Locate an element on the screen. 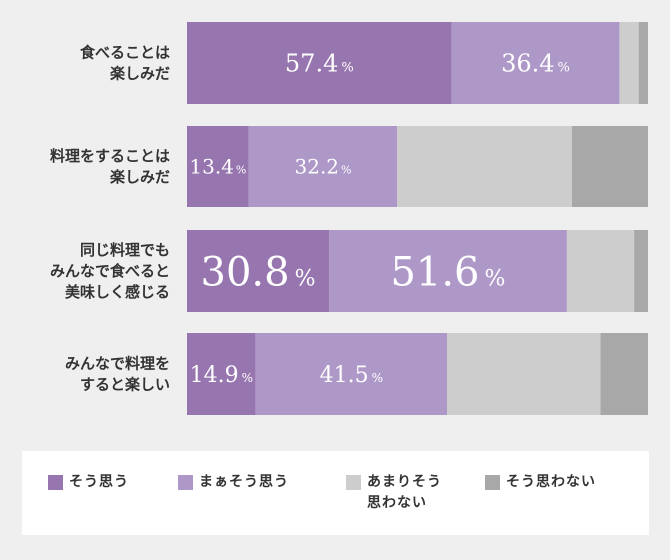 This screenshot has height=560, width=670. category-label: 料理をすることは is located at coordinates (110, 156).